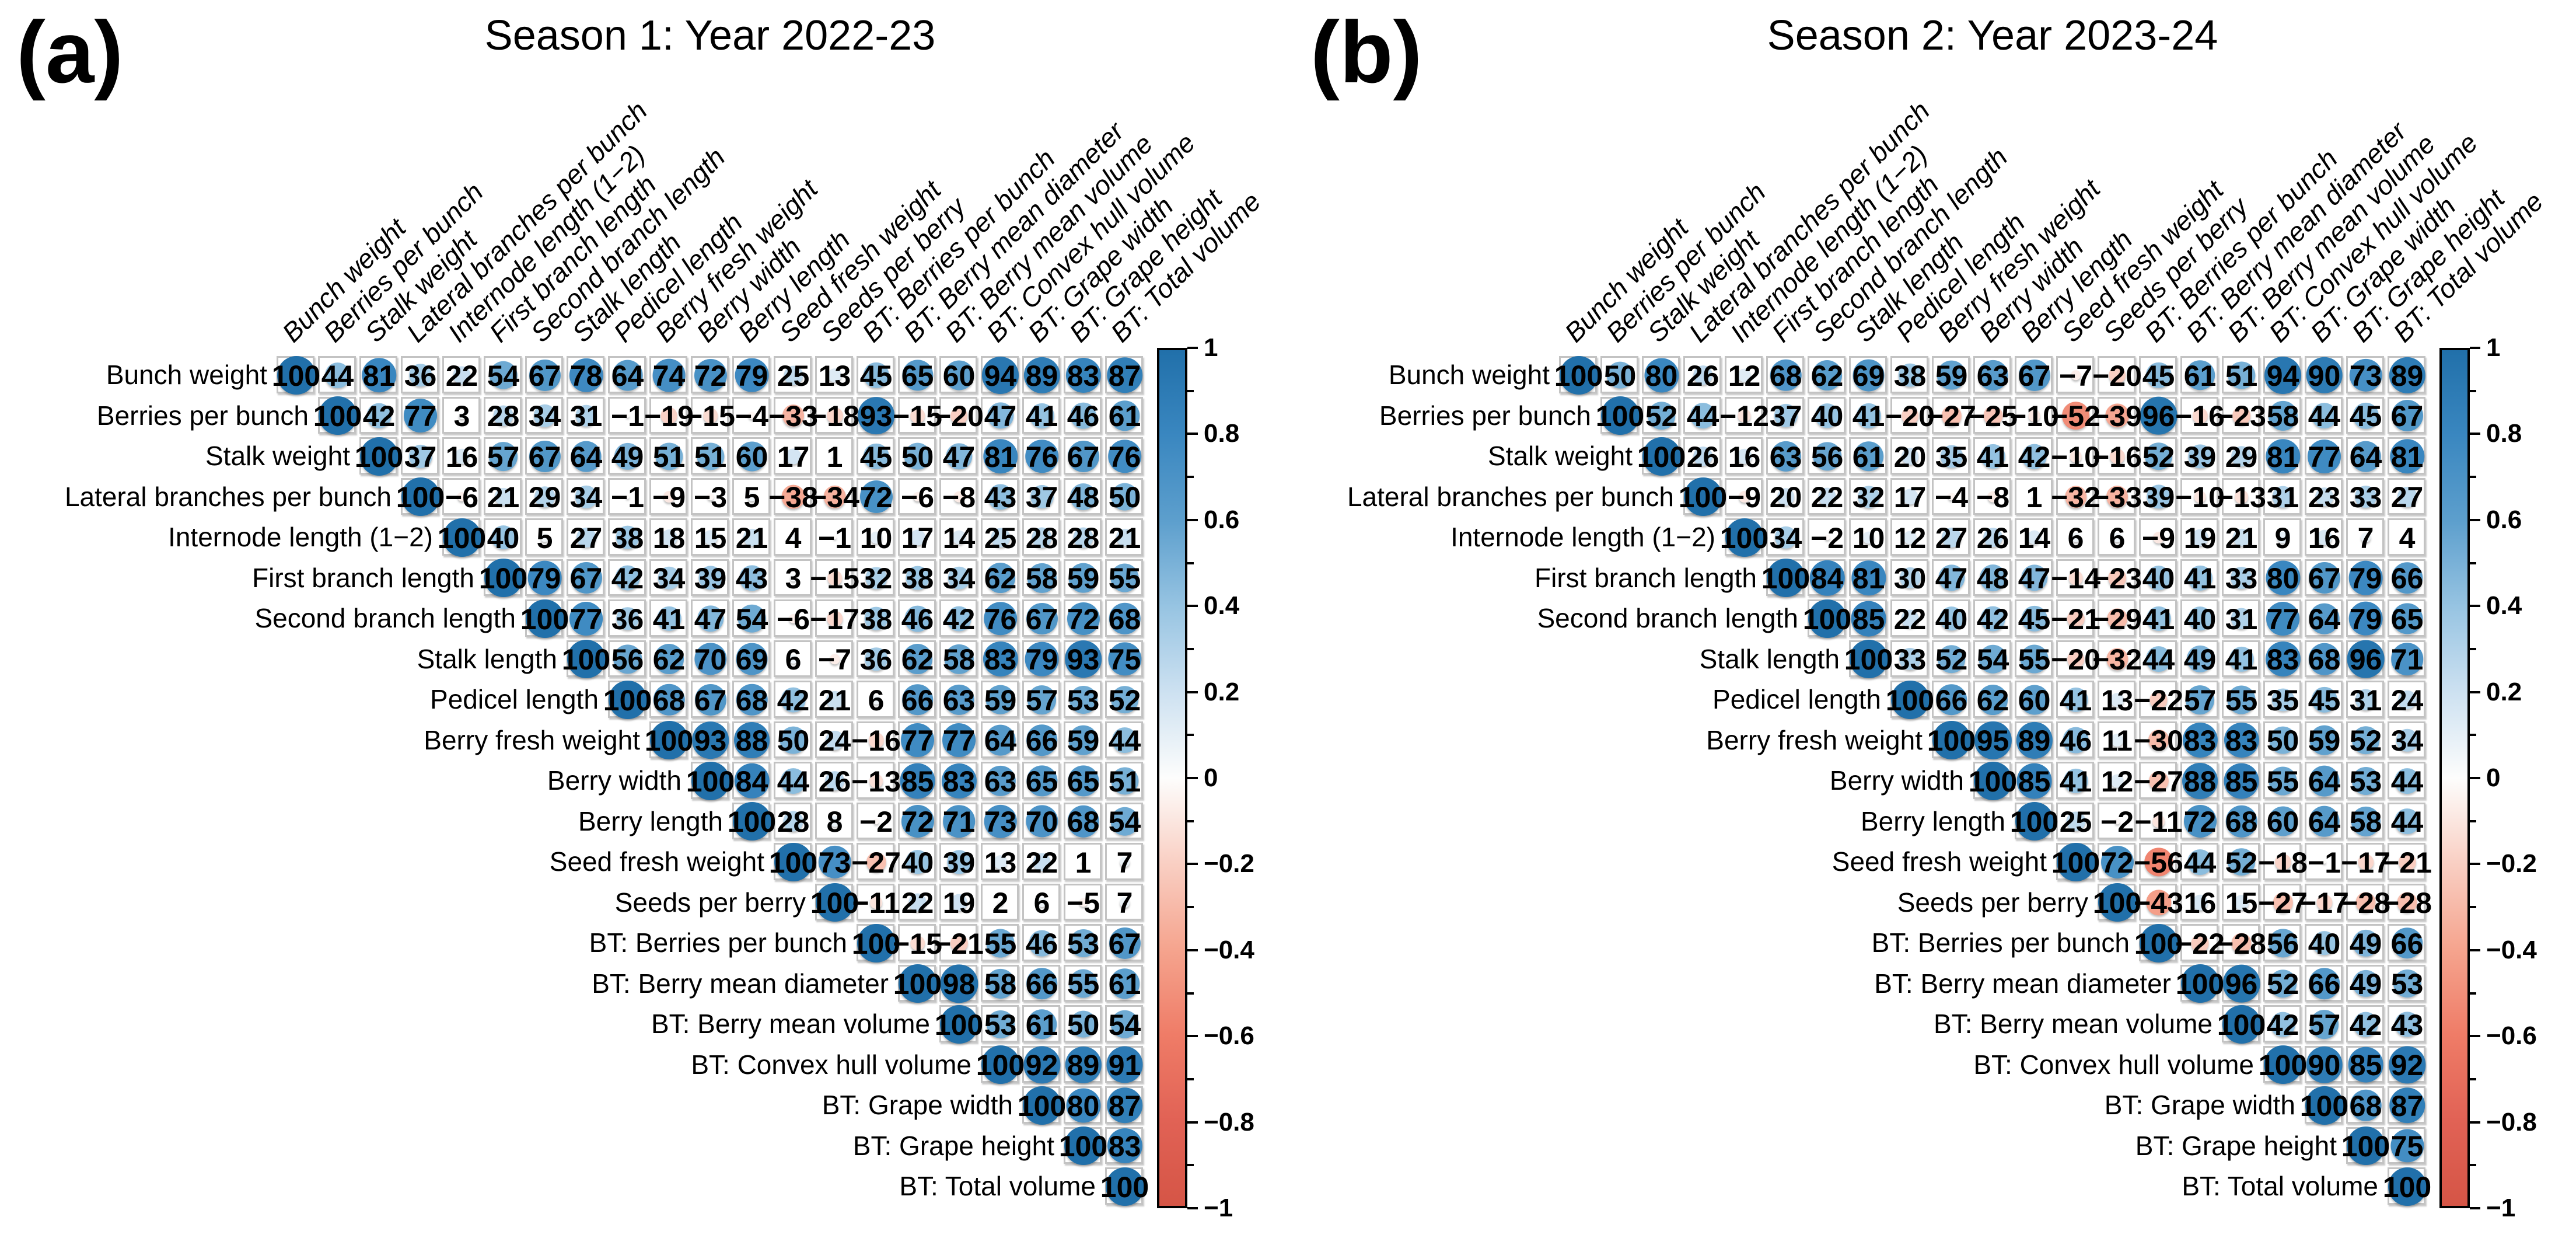 The image size is (2576, 1245). What do you see at coordinates (2158, 782) in the screenshot?
I see `corr-value: −27` at bounding box center [2158, 782].